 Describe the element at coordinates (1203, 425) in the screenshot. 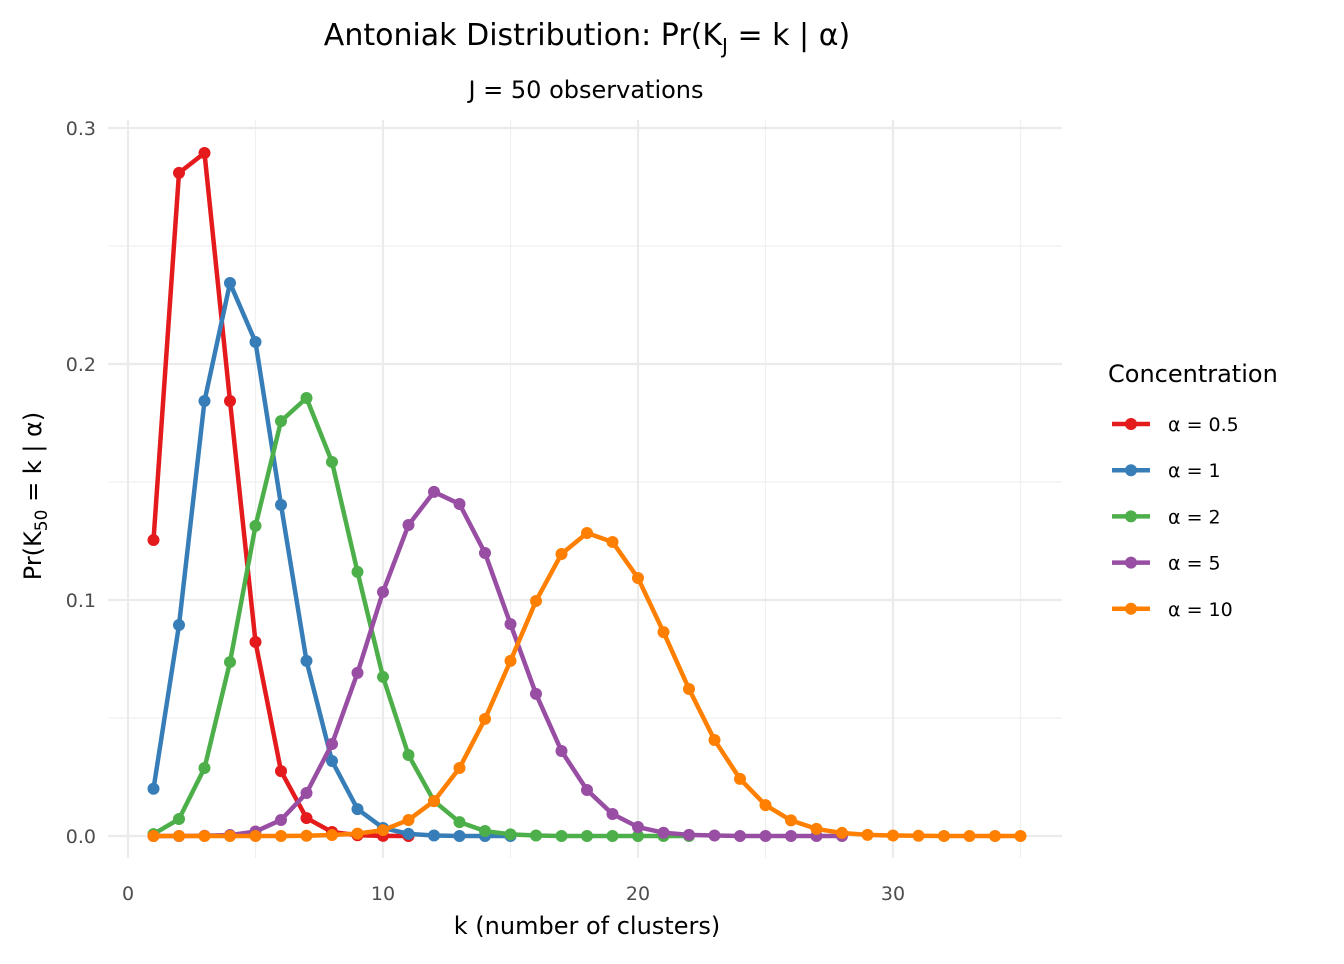

I see `legend-label: α = 0.5` at that location.